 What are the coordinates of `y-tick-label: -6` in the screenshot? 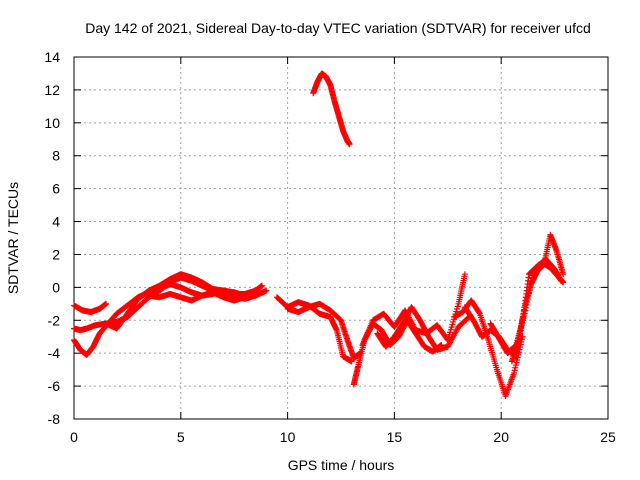 It's located at (54, 386).